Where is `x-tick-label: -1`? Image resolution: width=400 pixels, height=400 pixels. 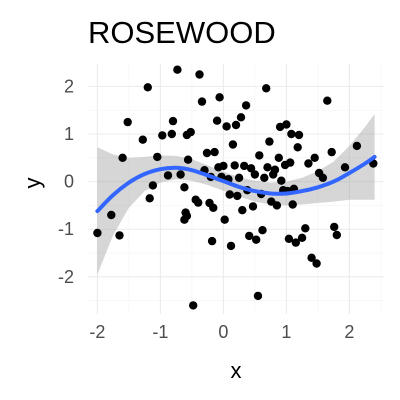 x-tick-label: -1 is located at coordinates (160, 332).